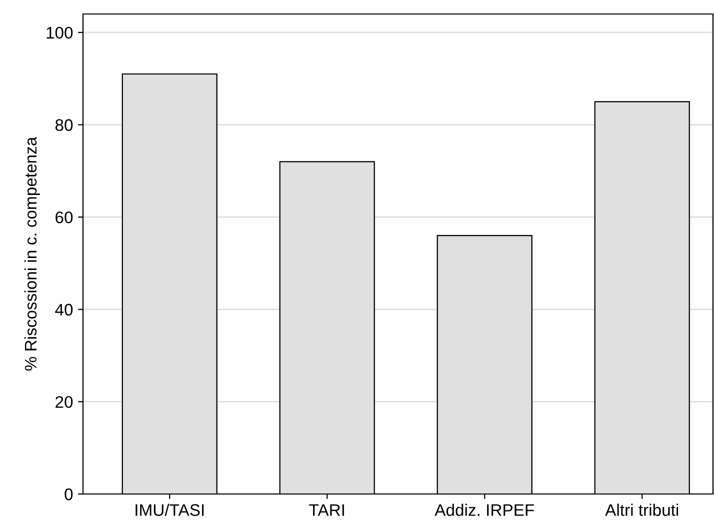 The image size is (714, 523). What do you see at coordinates (64, 310) in the screenshot?
I see `y-tick-label: 40` at bounding box center [64, 310].